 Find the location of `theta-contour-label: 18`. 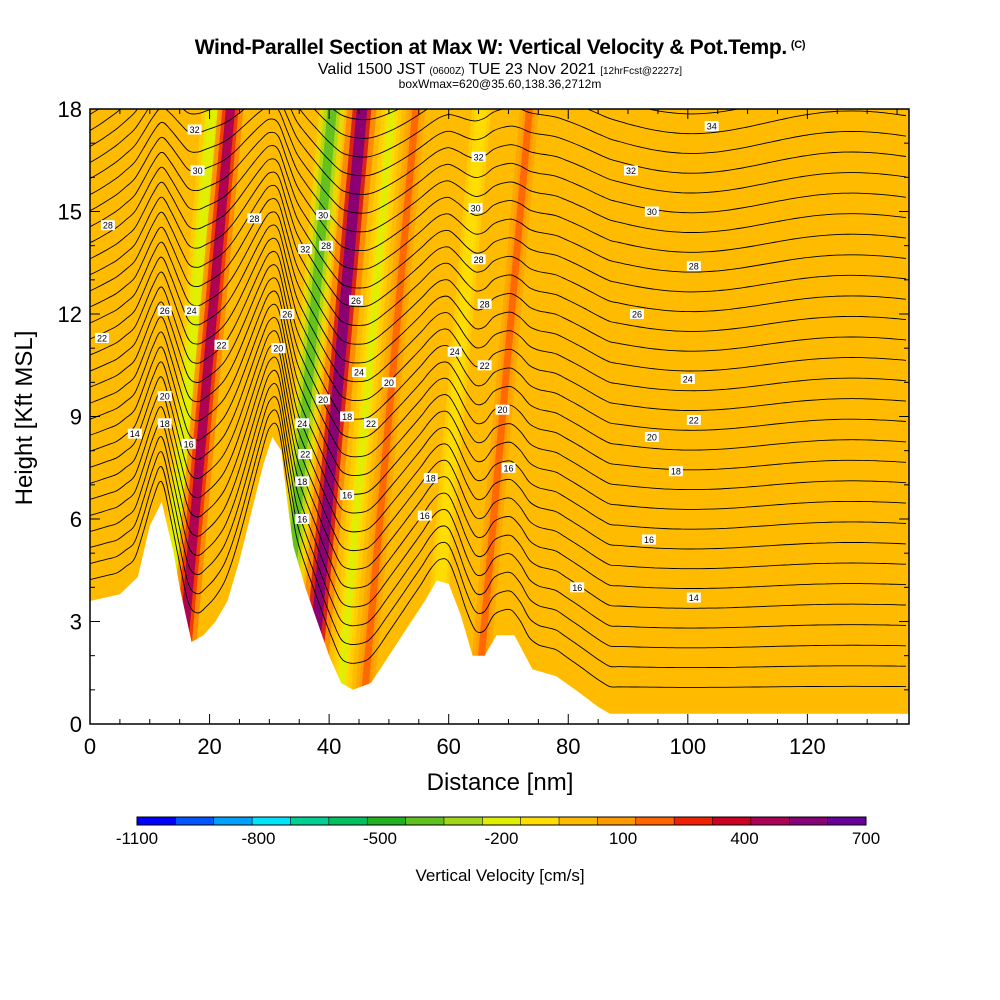

theta-contour-label: 18 is located at coordinates (347, 416).